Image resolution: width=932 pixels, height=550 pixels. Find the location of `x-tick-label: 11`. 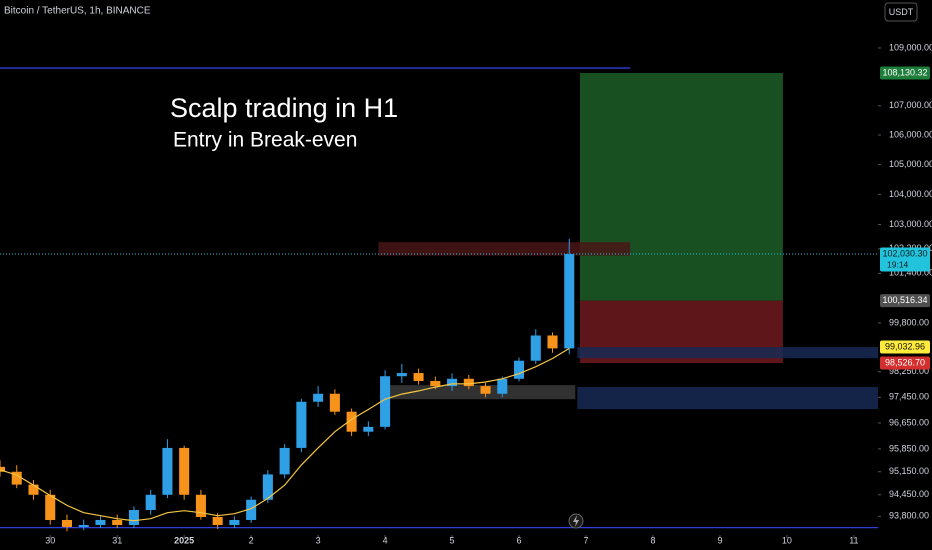

x-tick-label: 11 is located at coordinates (853, 540).